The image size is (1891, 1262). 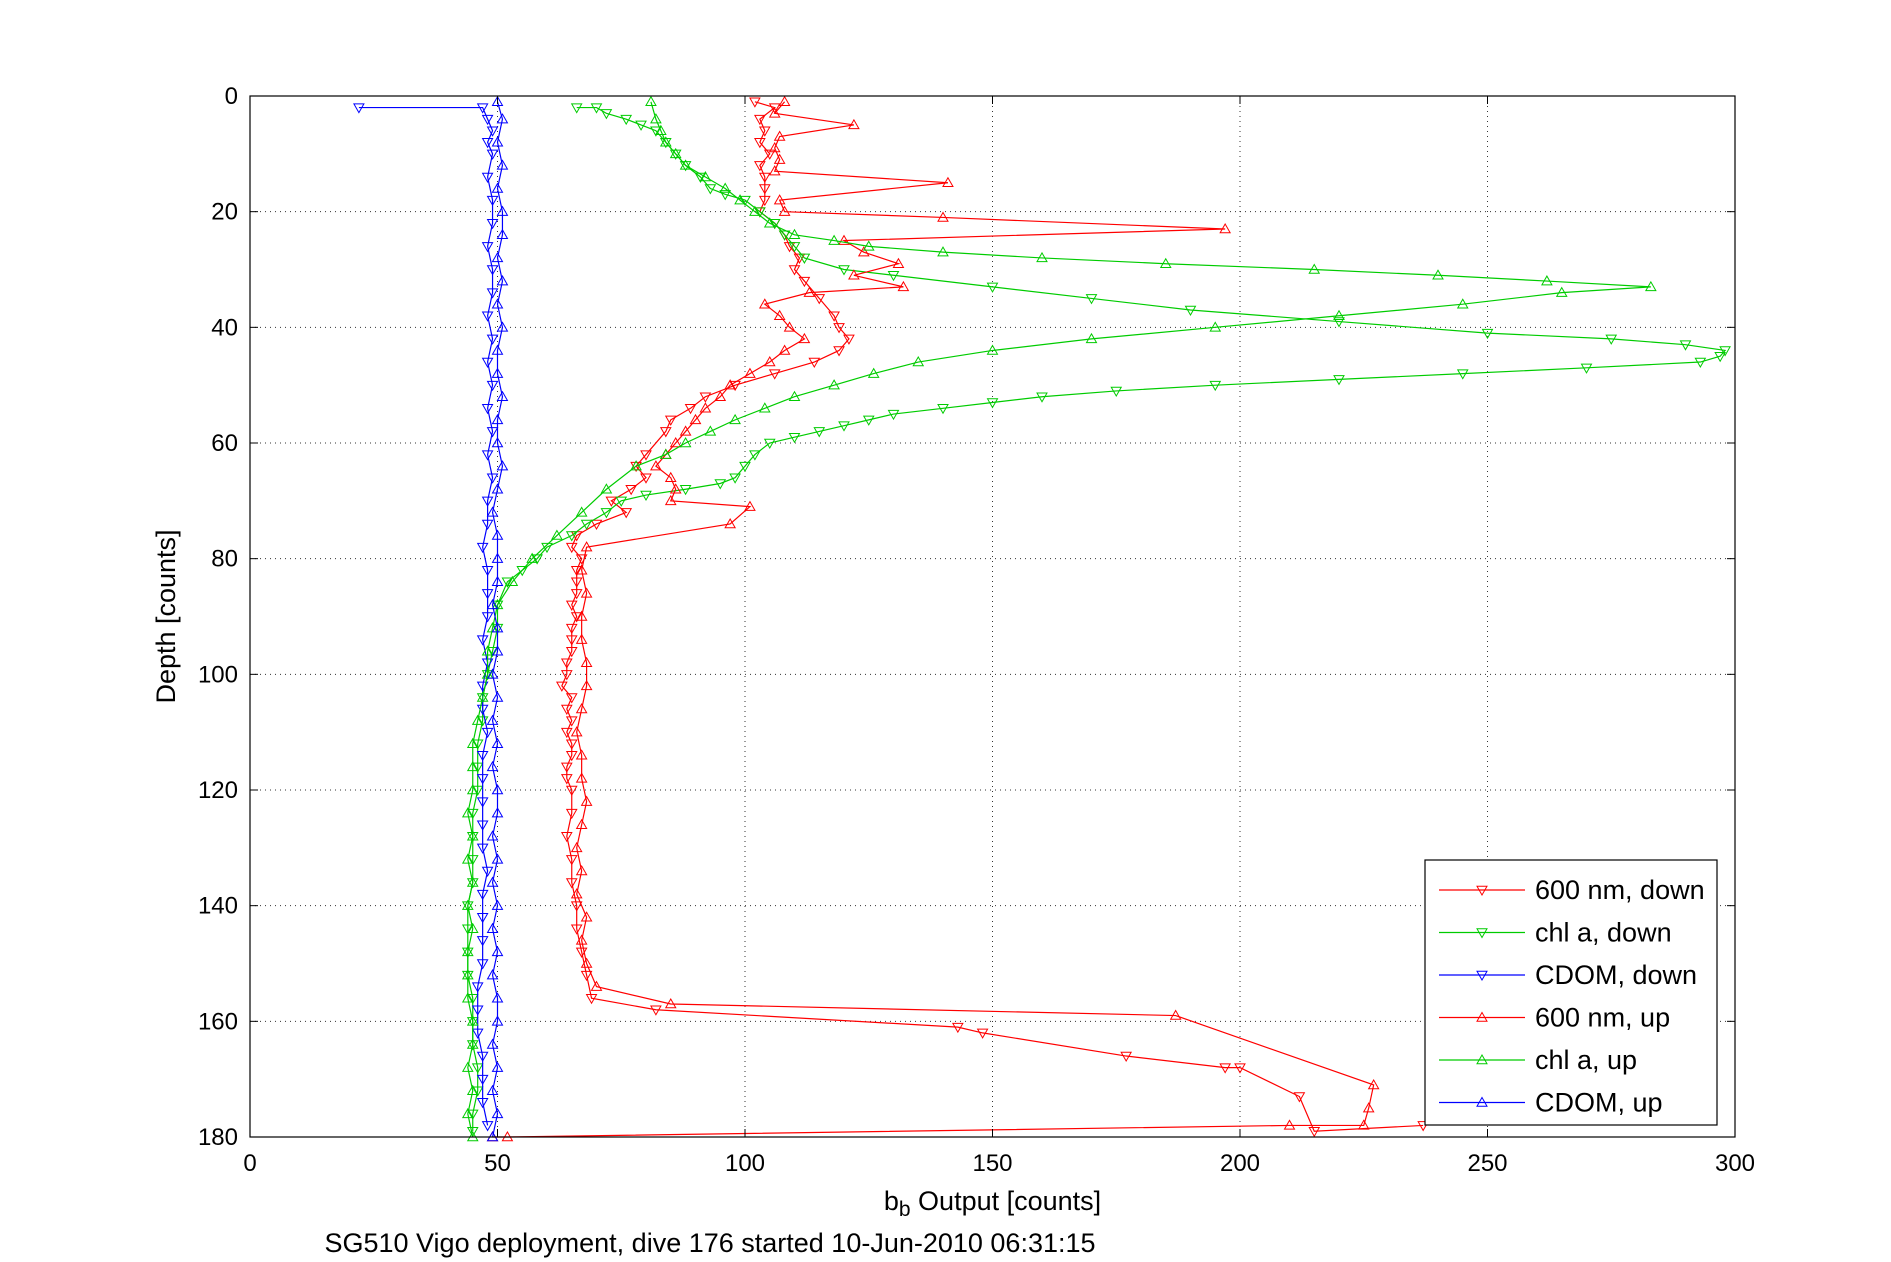 What do you see at coordinates (1554, 1018) in the screenshot?
I see `legend-item: 600 nm, up` at bounding box center [1554, 1018].